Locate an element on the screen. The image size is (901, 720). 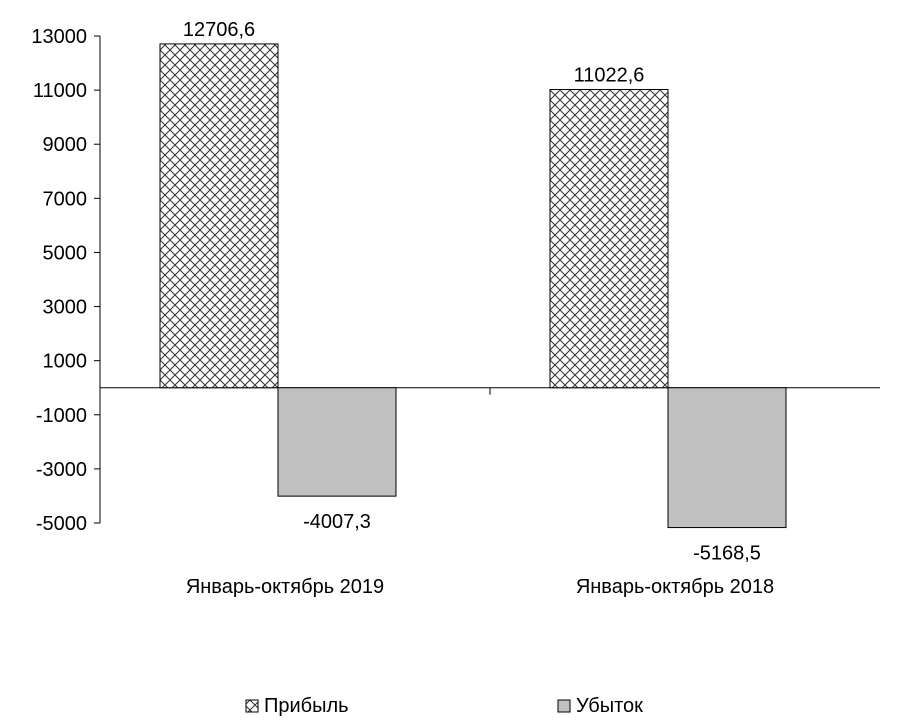
x-category-label: Январь-октябрь 2018 is located at coordinates (675, 587).